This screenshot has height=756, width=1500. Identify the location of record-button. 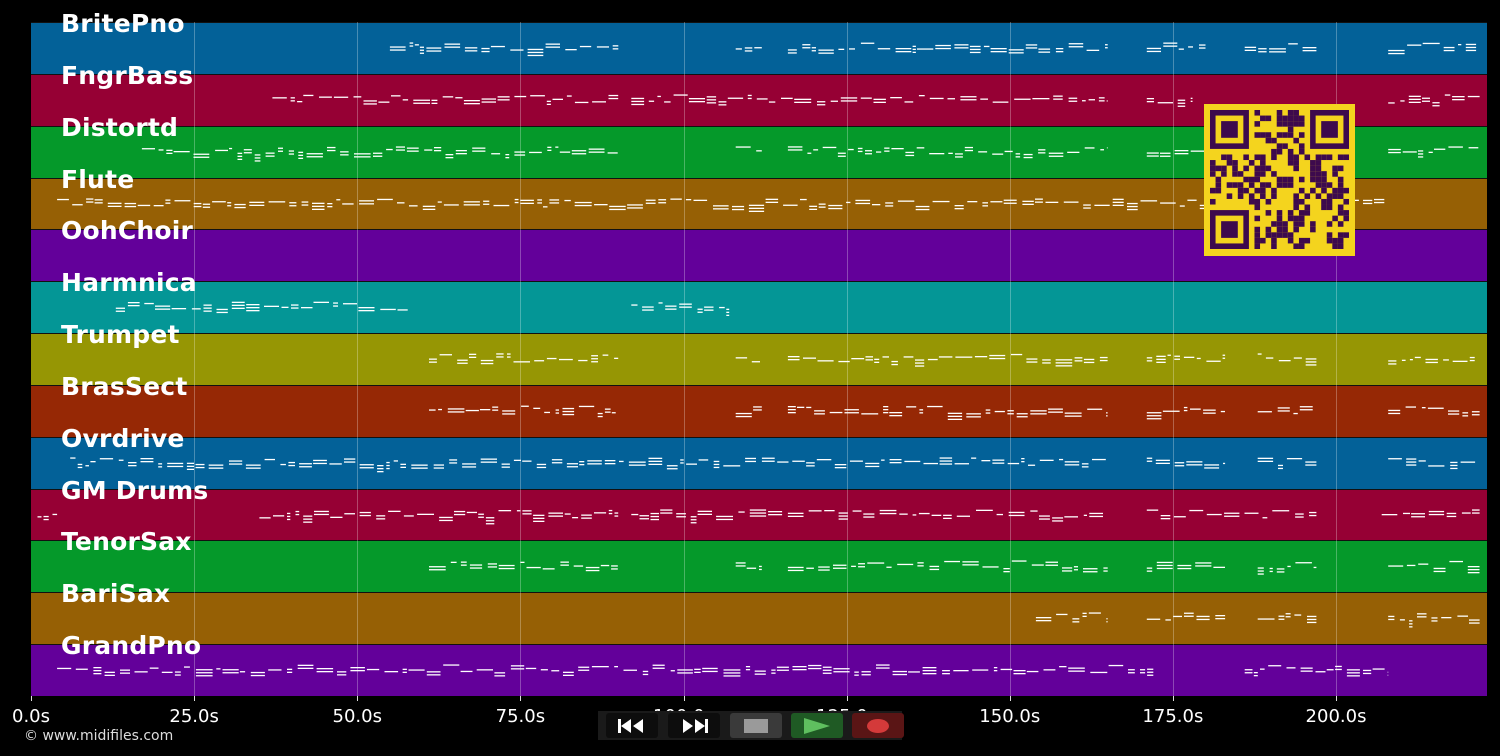
(878, 725).